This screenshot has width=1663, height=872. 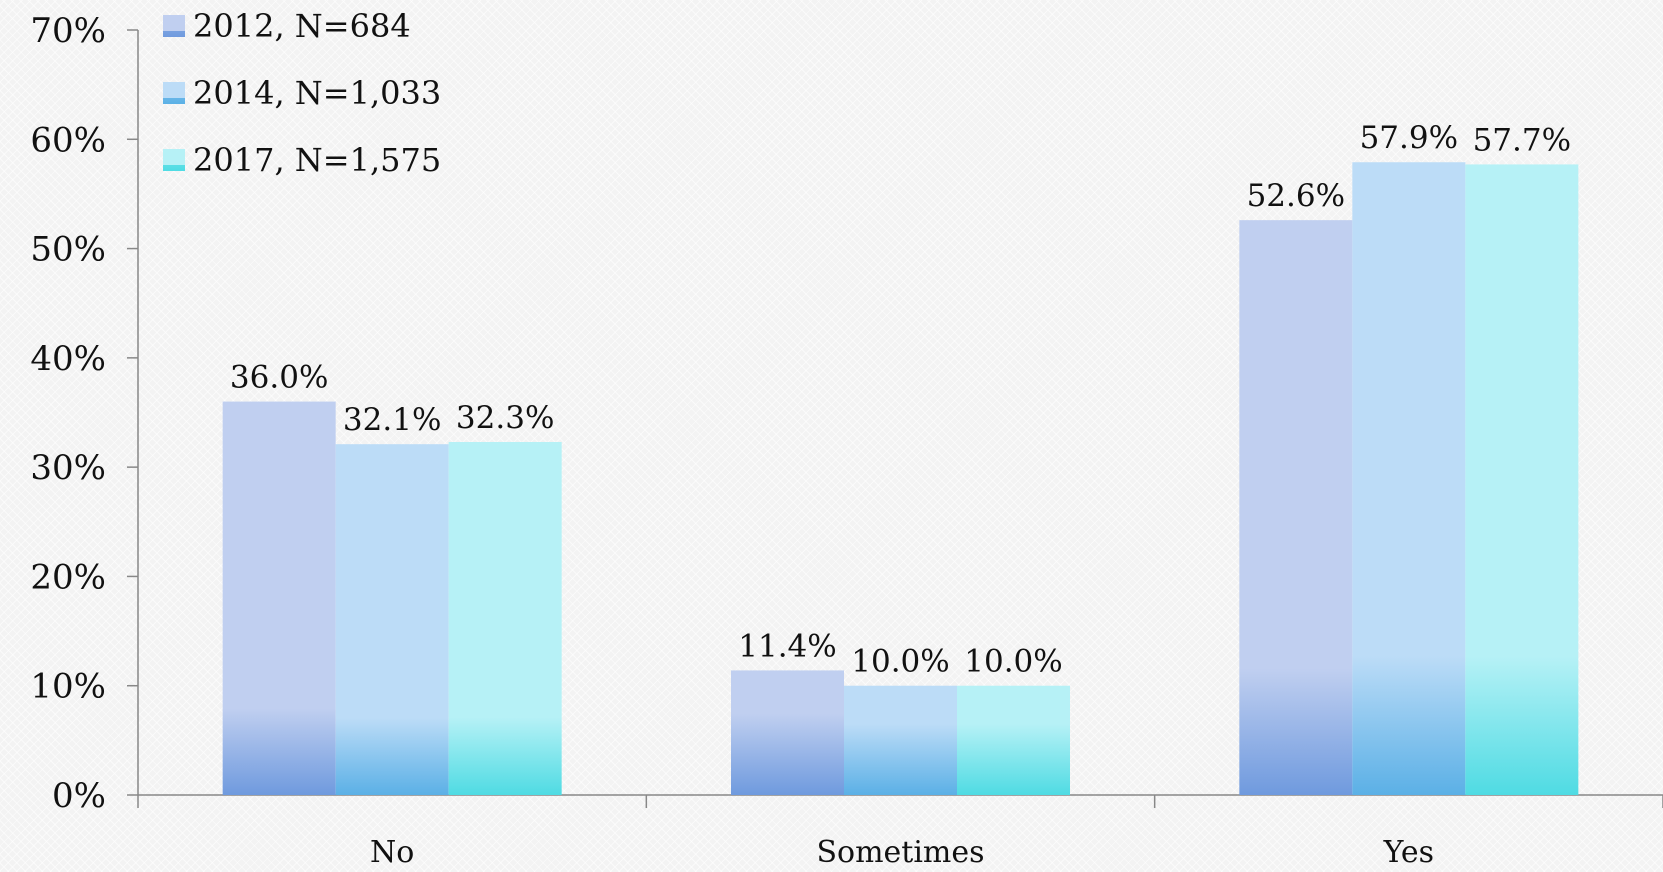 I want to click on y-tick-label: 70%, so click(x=68, y=31).